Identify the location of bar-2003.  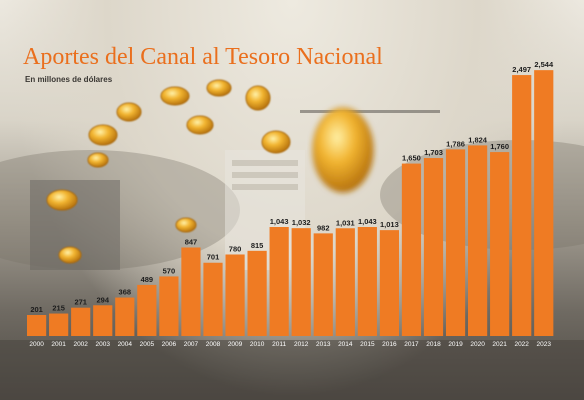
(103, 320).